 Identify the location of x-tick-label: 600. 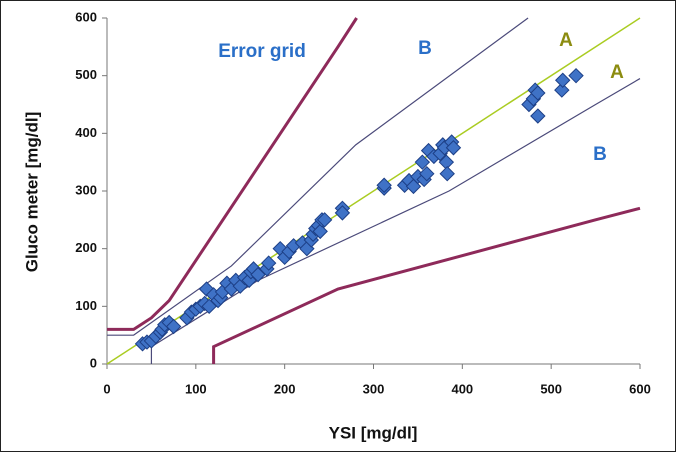
(640, 388).